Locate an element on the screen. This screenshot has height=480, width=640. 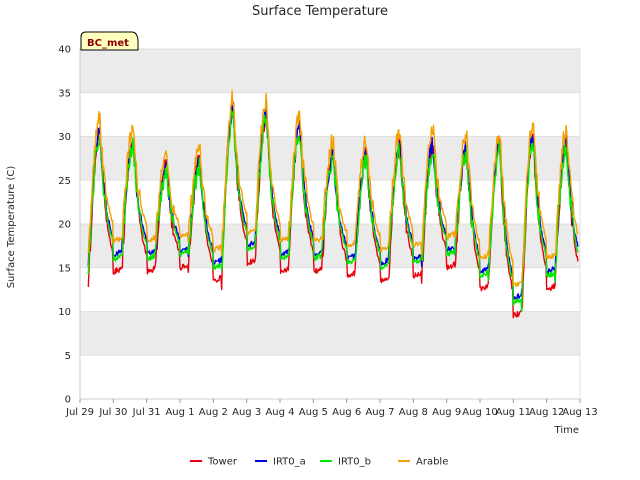
legend-label: IRT0_b is located at coordinates (354, 462).